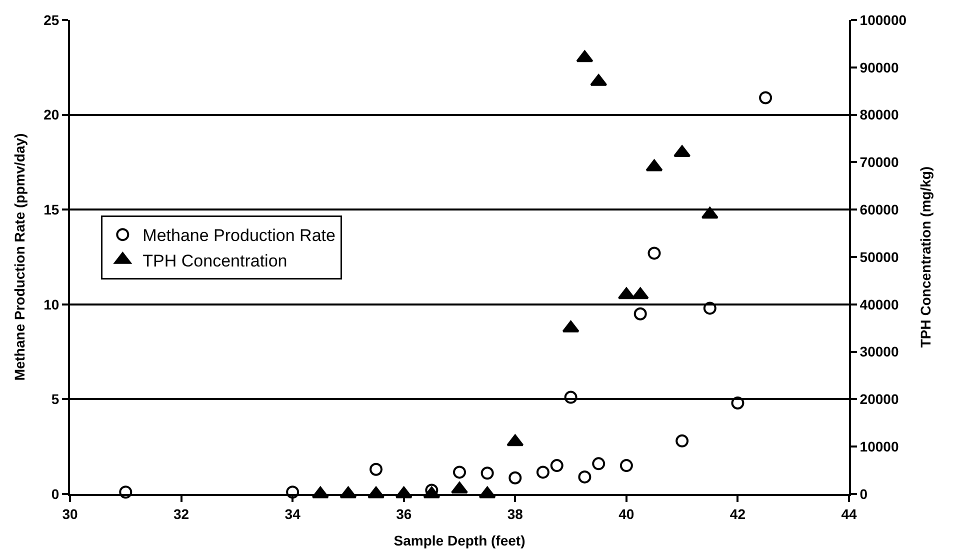  What do you see at coordinates (55, 399) in the screenshot?
I see `y-tick-label: 5` at bounding box center [55, 399].